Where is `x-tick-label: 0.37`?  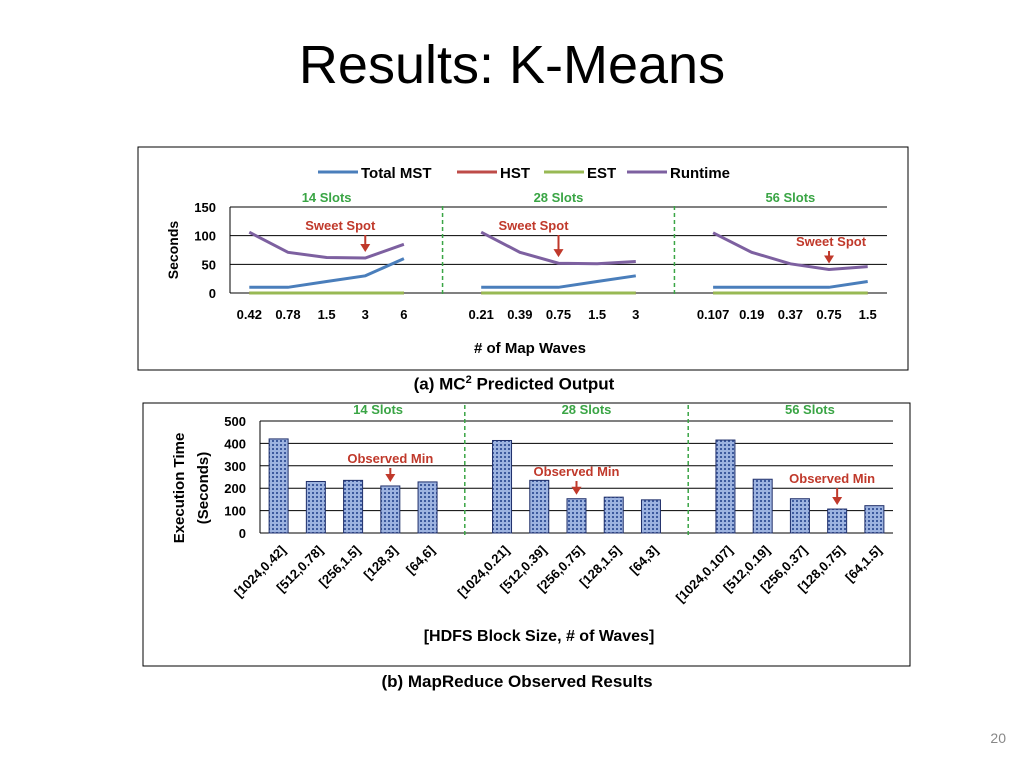 x-tick-label: 0.37 is located at coordinates (790, 314).